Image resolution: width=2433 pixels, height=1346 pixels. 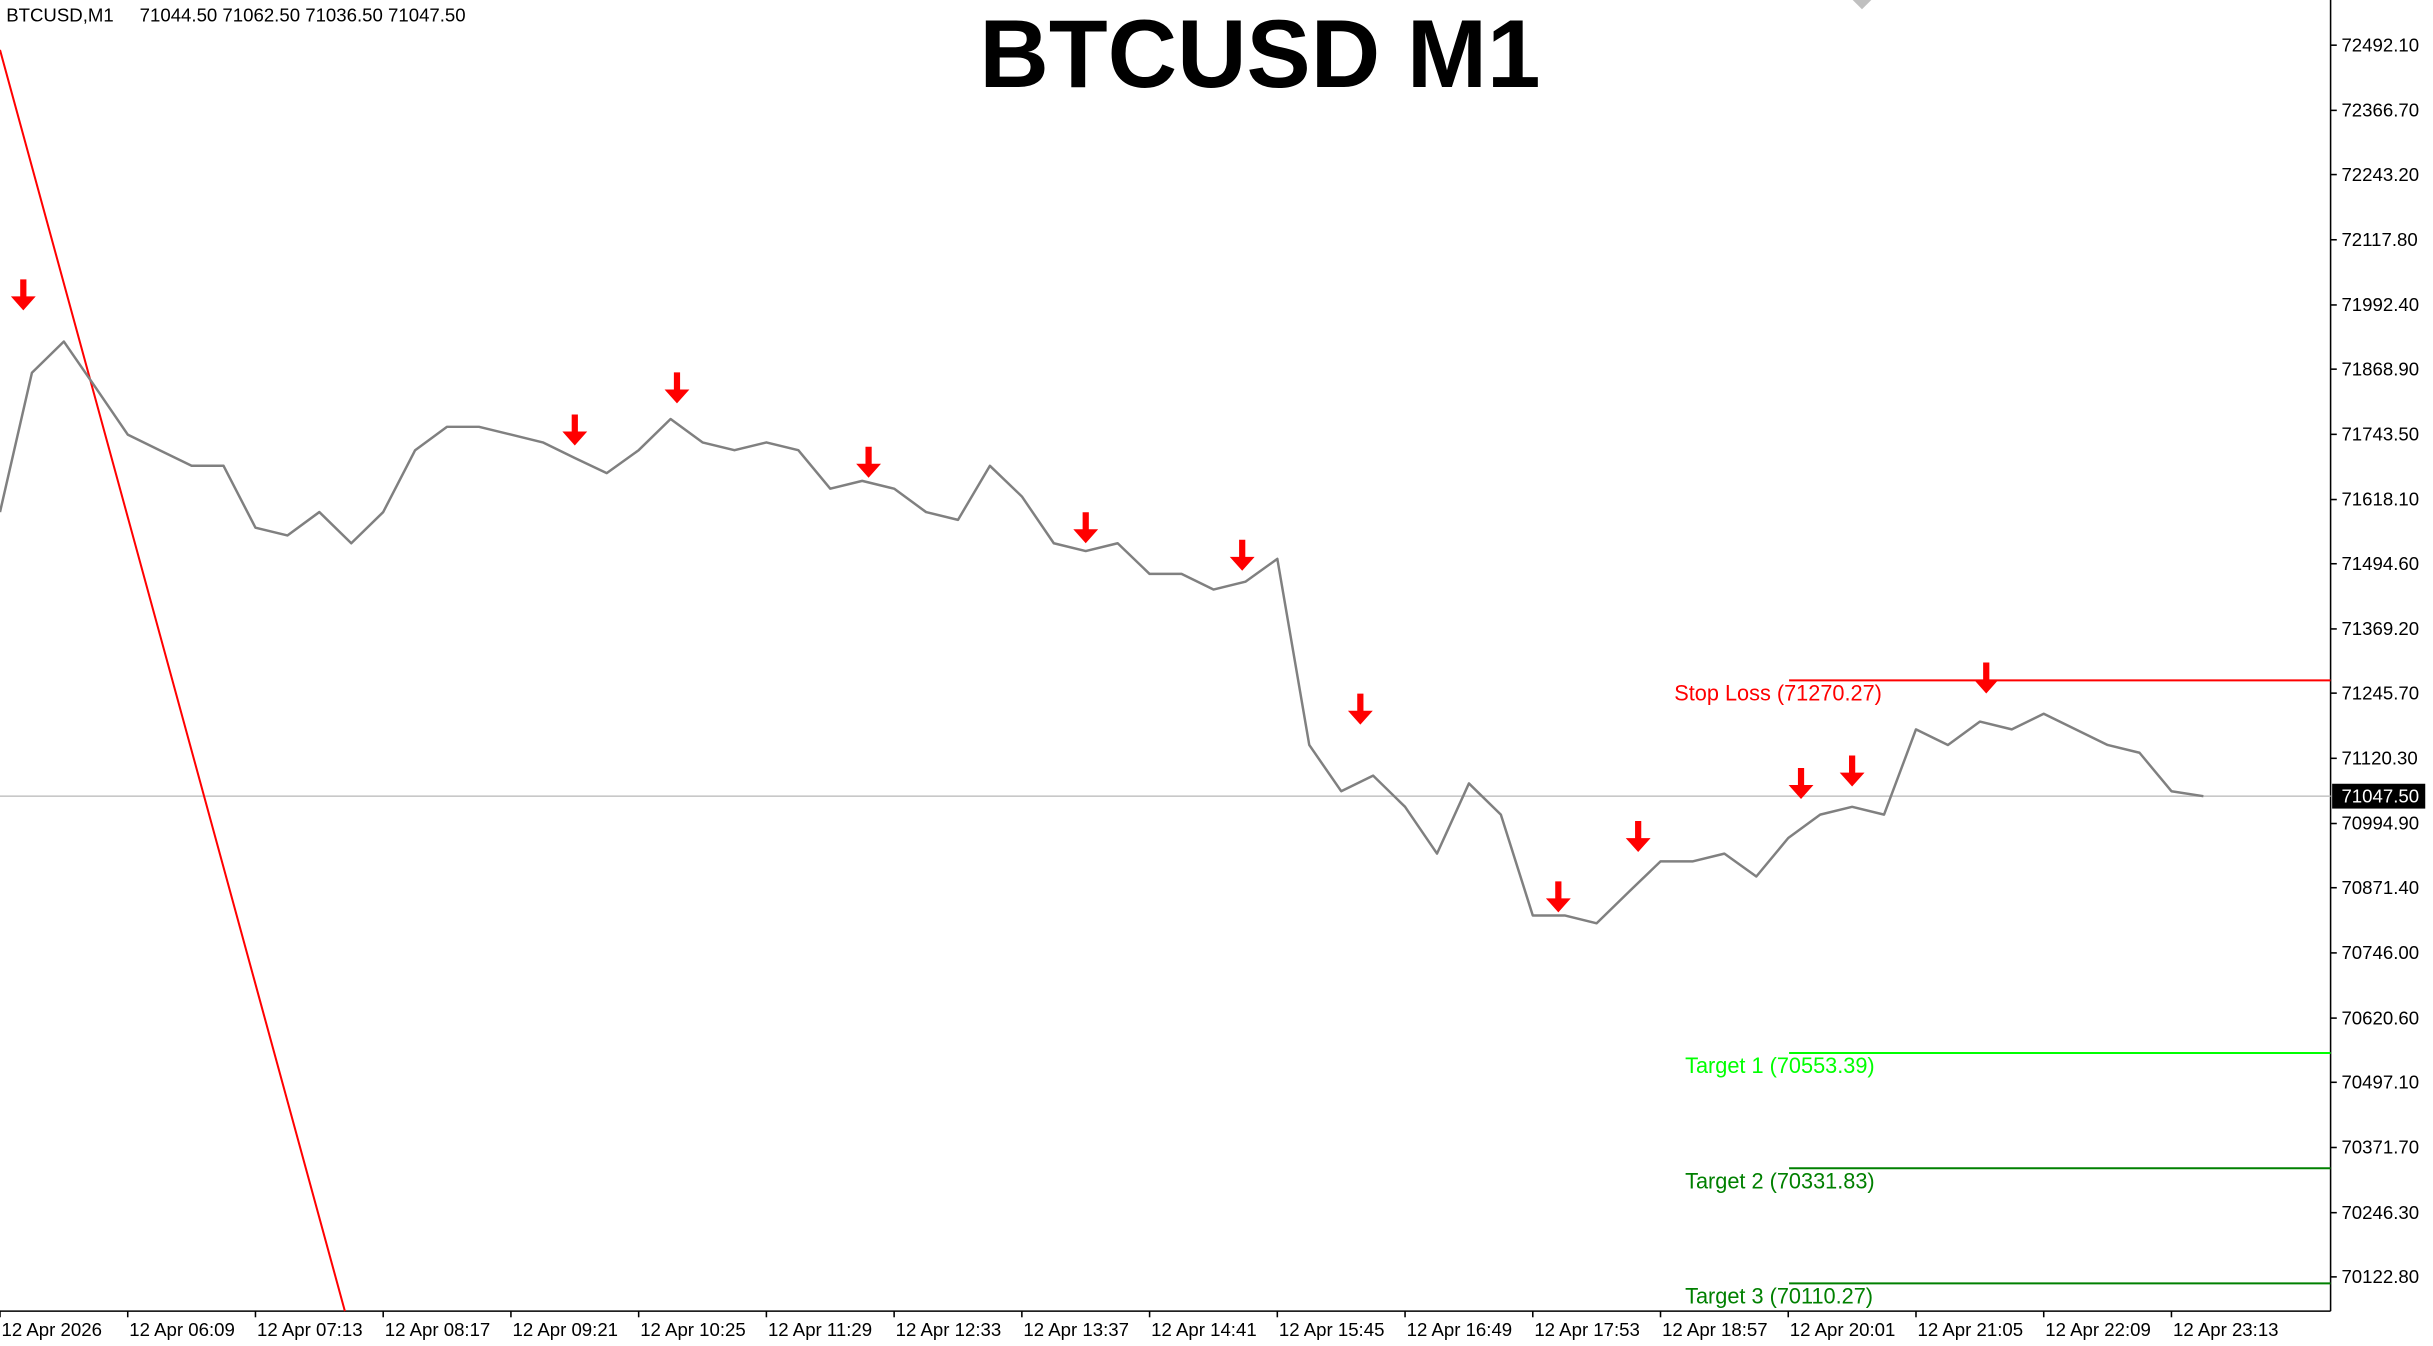 What do you see at coordinates (2380, 304) in the screenshot?
I see `y-tick-label: 71992.40` at bounding box center [2380, 304].